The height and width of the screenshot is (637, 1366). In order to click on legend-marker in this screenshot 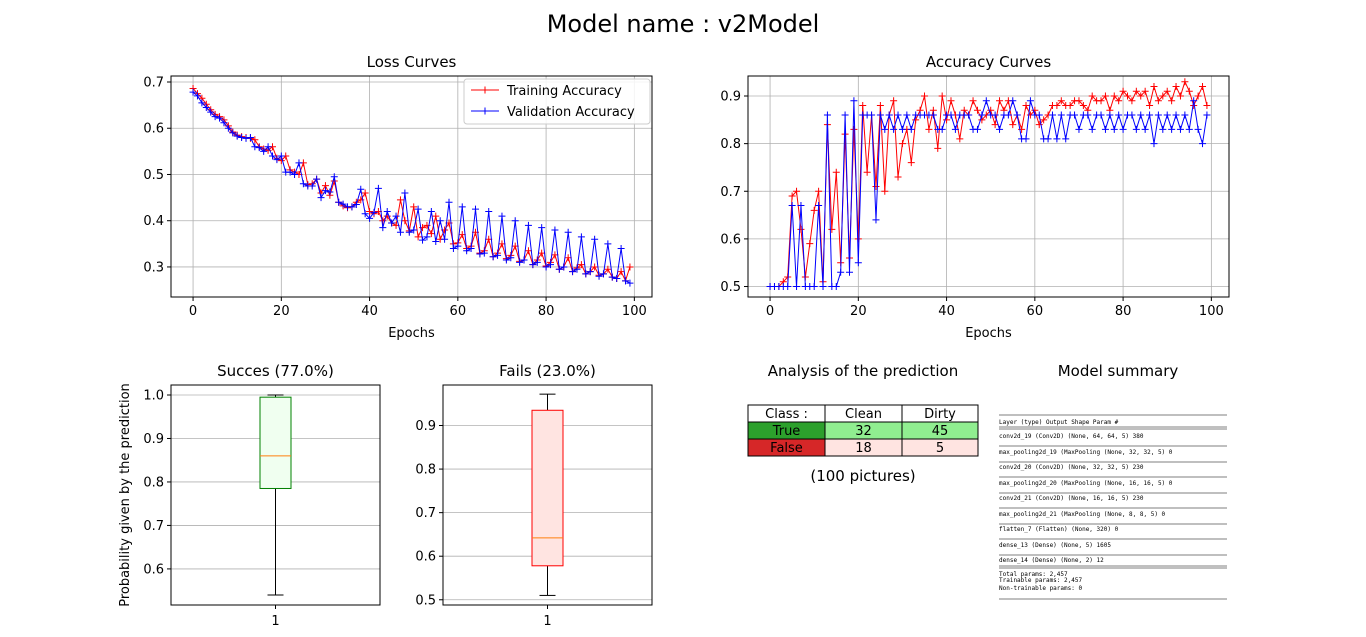, I will do `click(485, 111)`.